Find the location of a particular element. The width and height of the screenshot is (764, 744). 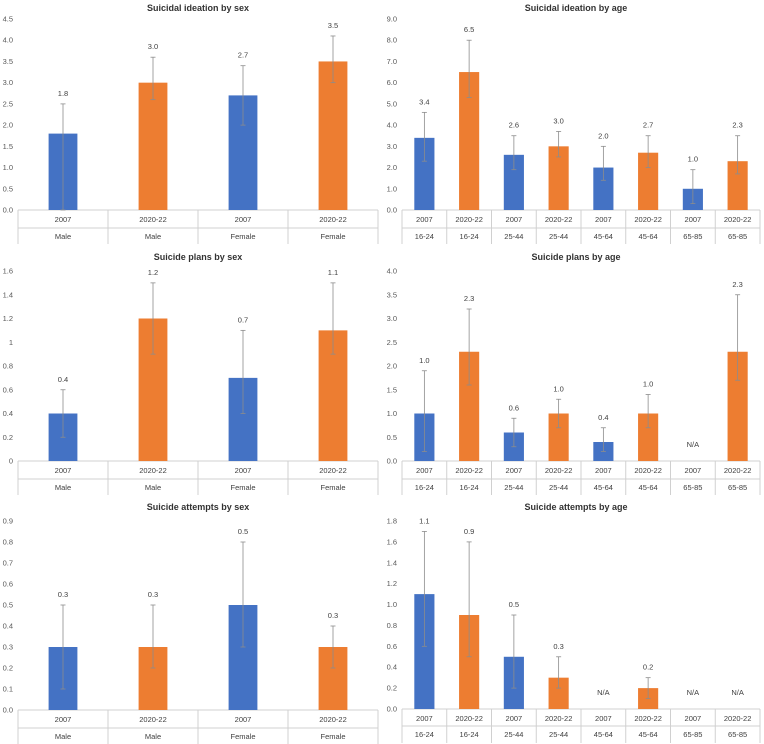

y-tick-label: 4.5 is located at coordinates (8, 19).